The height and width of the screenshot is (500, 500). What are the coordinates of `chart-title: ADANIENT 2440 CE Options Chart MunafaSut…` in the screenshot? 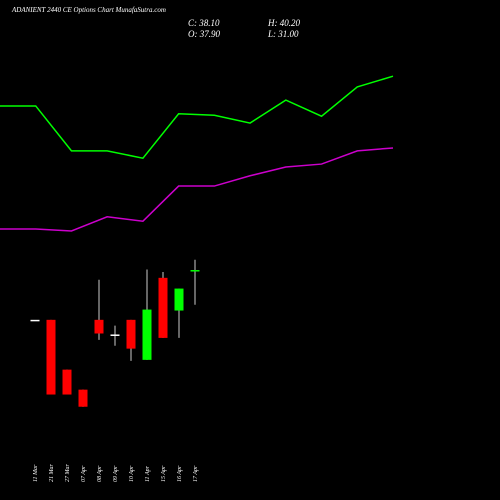 It's located at (88, 10).